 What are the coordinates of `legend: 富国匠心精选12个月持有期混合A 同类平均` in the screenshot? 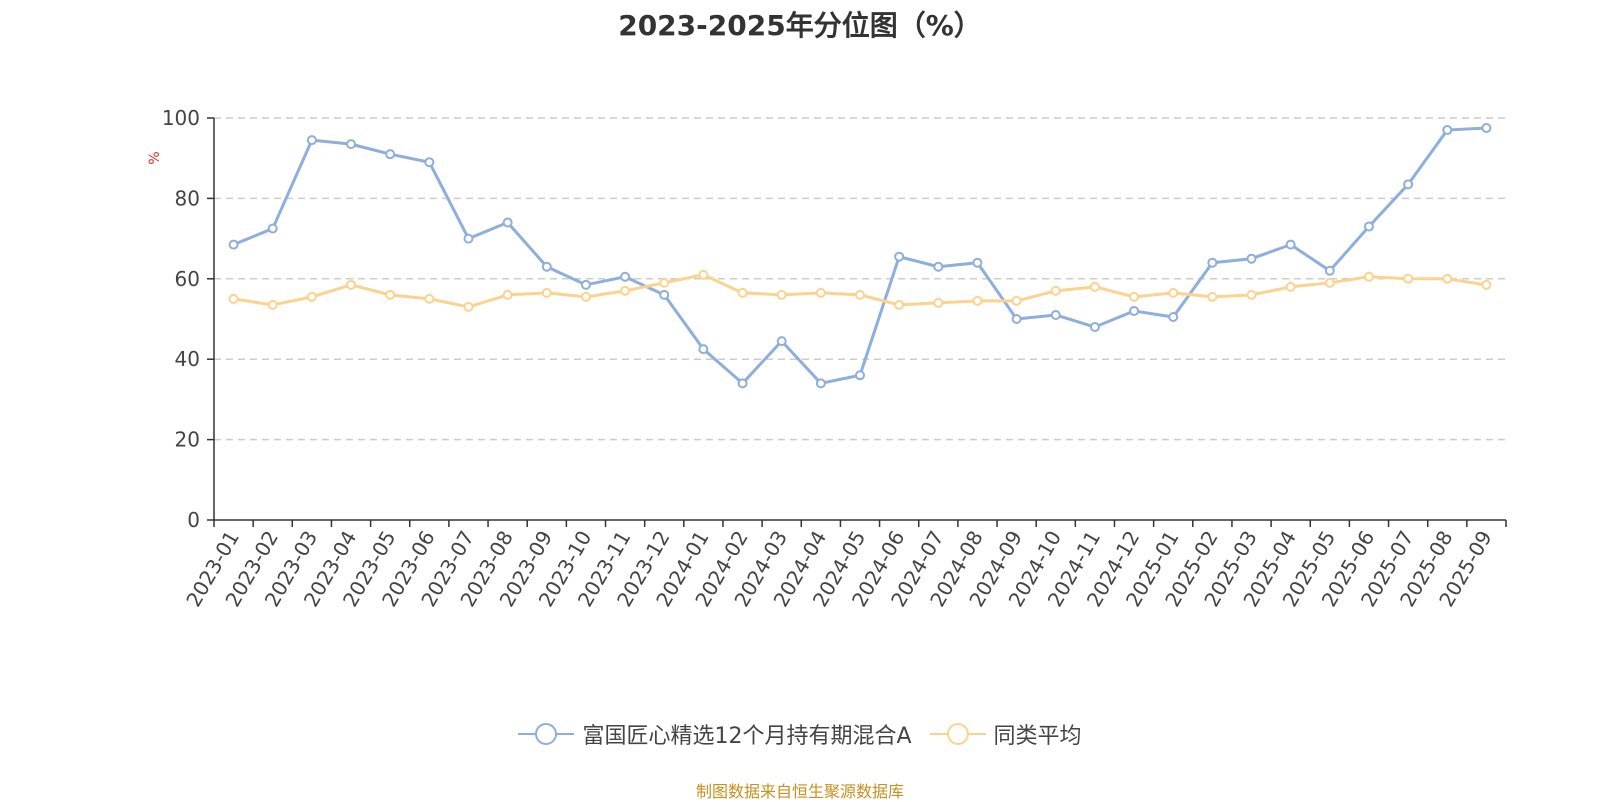 It's located at (800, 734).